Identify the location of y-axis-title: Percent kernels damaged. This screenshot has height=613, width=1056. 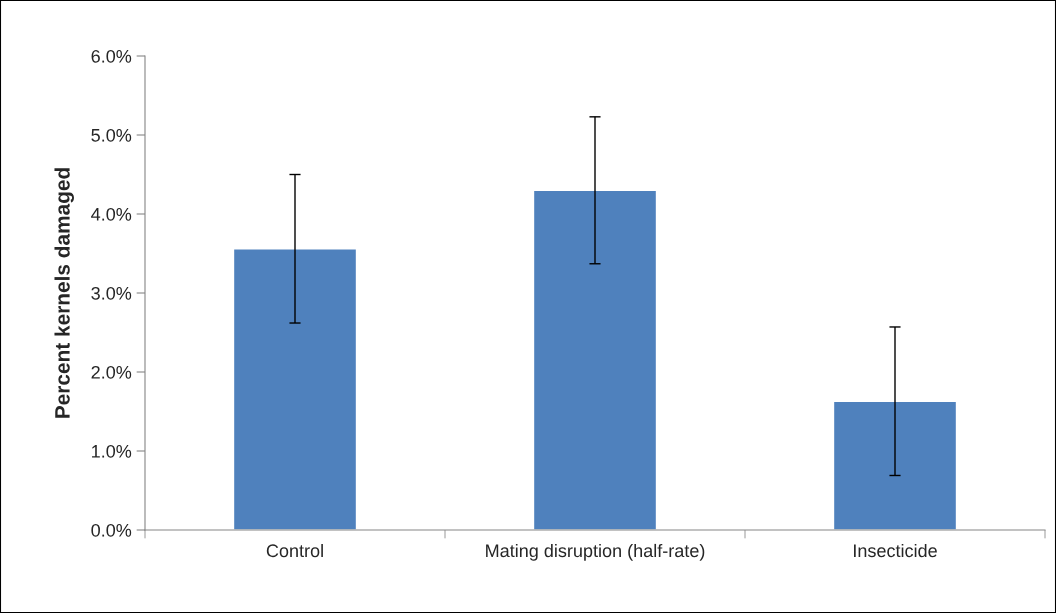
(64, 293).